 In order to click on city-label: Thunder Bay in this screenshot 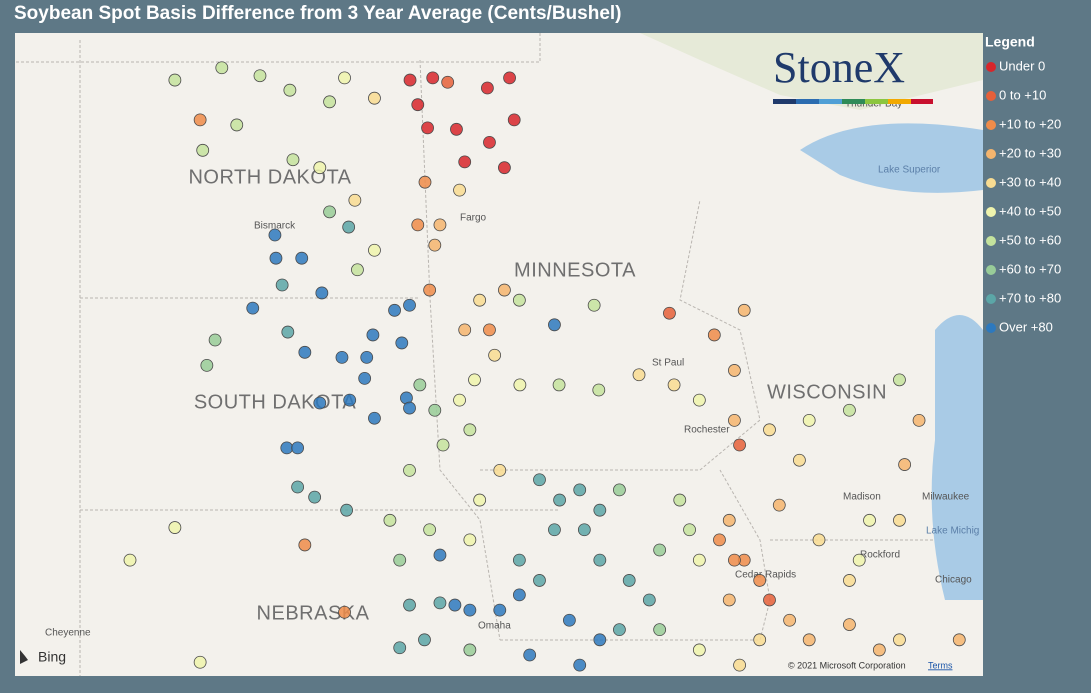, I will do `click(873, 104)`.